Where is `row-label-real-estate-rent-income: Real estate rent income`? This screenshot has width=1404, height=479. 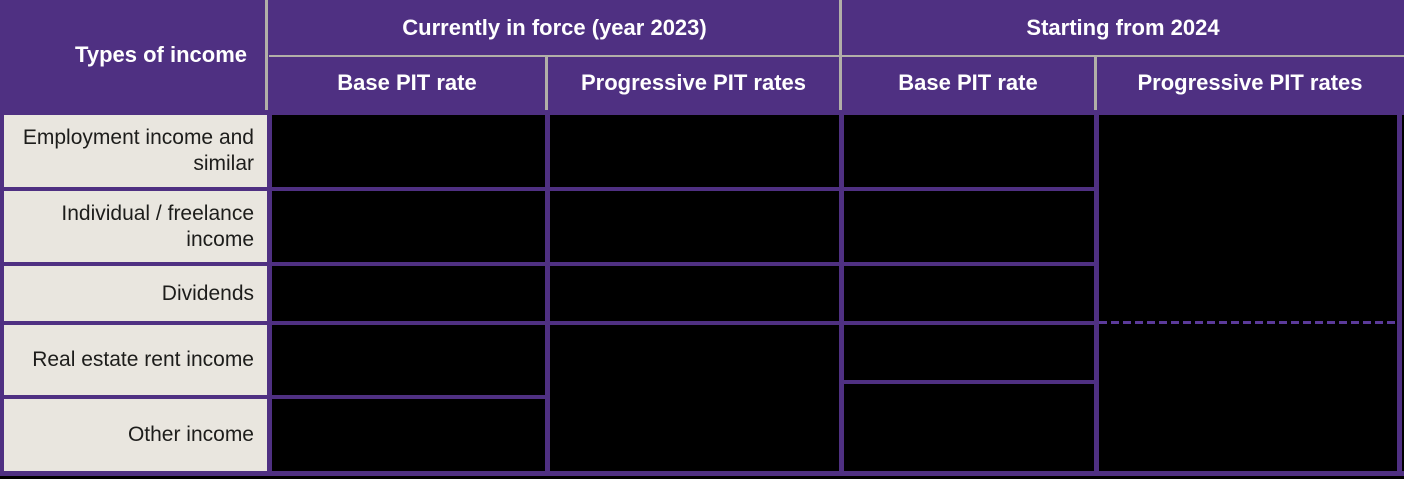
row-label-real-estate-rent-income: Real estate rent income is located at coordinates (135, 360).